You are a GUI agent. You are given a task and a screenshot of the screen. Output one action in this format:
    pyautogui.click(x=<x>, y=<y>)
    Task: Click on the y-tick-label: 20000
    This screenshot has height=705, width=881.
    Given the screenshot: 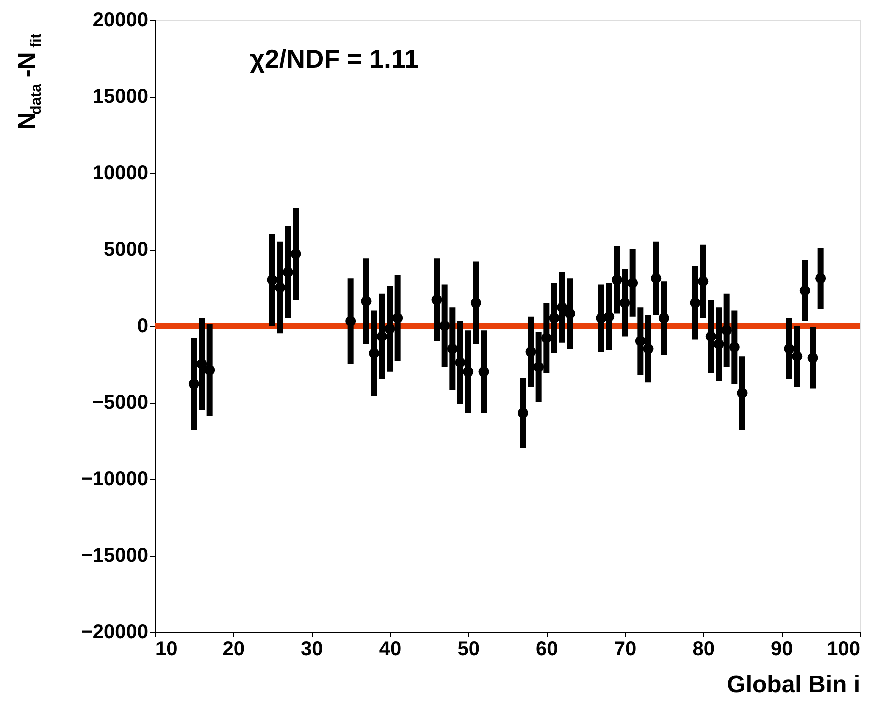 What is the action you would take?
    pyautogui.click(x=120, y=21)
    